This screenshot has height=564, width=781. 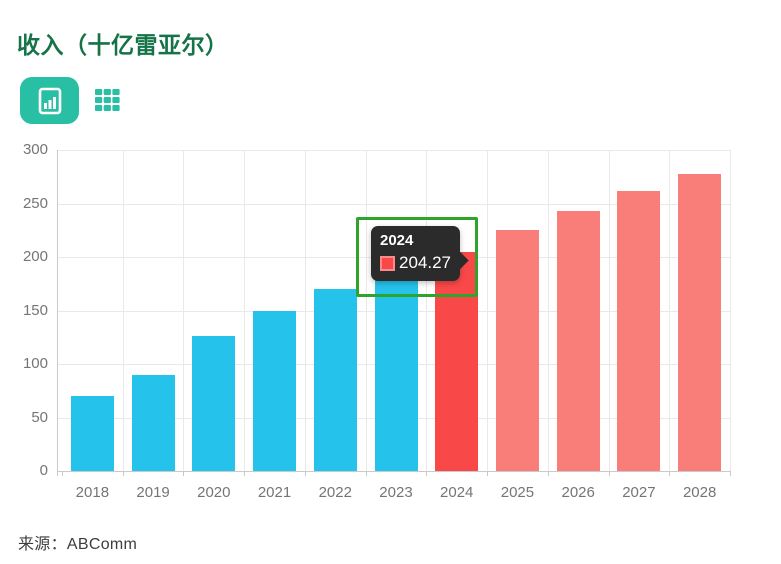 What do you see at coordinates (35, 363) in the screenshot?
I see `y-axis-tick-label: 100` at bounding box center [35, 363].